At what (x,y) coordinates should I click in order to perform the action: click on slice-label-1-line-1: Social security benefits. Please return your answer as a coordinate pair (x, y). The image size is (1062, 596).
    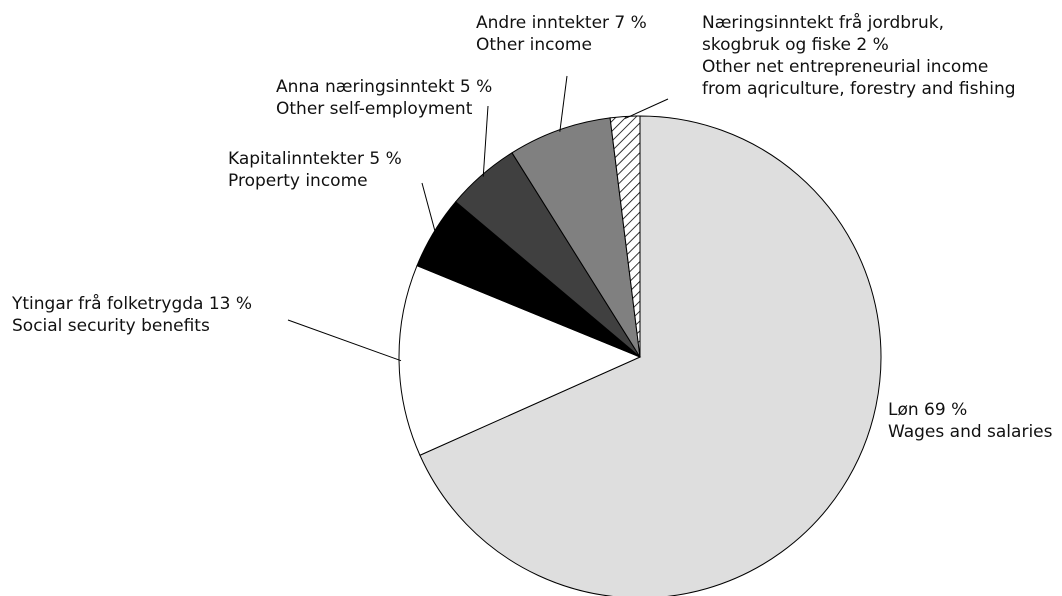
    Looking at the image, I should click on (111, 326).